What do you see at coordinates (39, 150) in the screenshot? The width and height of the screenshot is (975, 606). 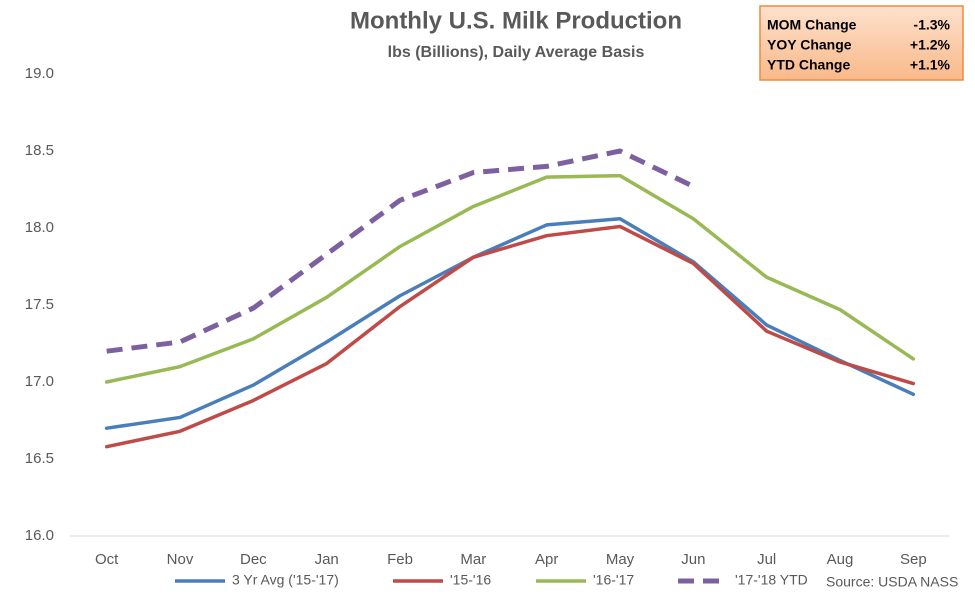 I see `y-tick-label: 18.5` at bounding box center [39, 150].